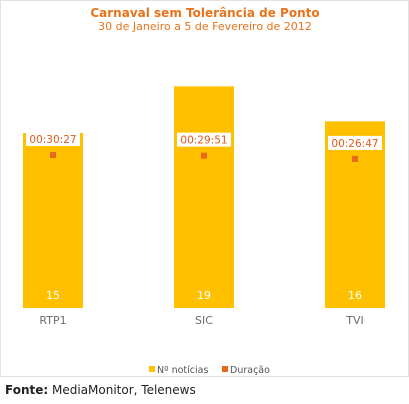 Image resolution: width=409 pixels, height=404 pixels. Describe the element at coordinates (205, 26) in the screenshot. I see `chart-subtitle: 30 de Janeiro a 5 de Fevereiro de 2012` at that location.